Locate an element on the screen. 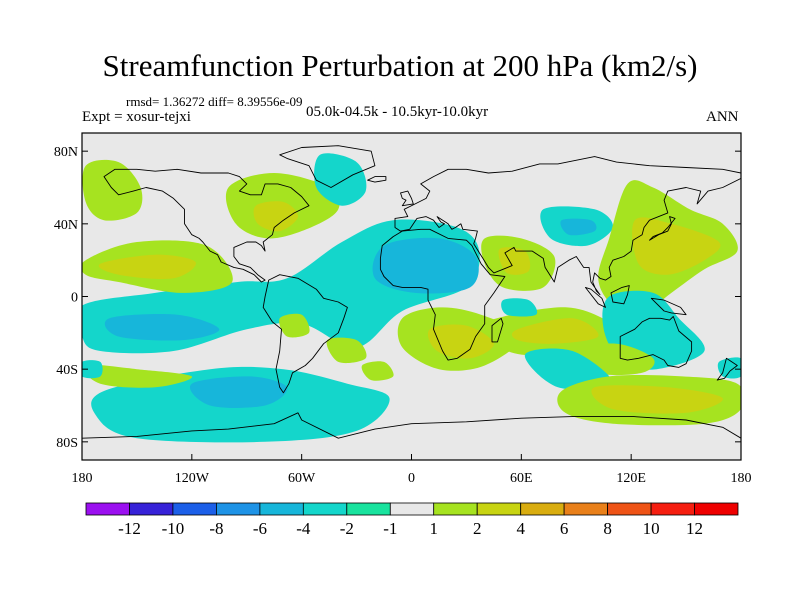 The image size is (800, 600). contour-southern-africa-positive-core is located at coordinates (460, 341).